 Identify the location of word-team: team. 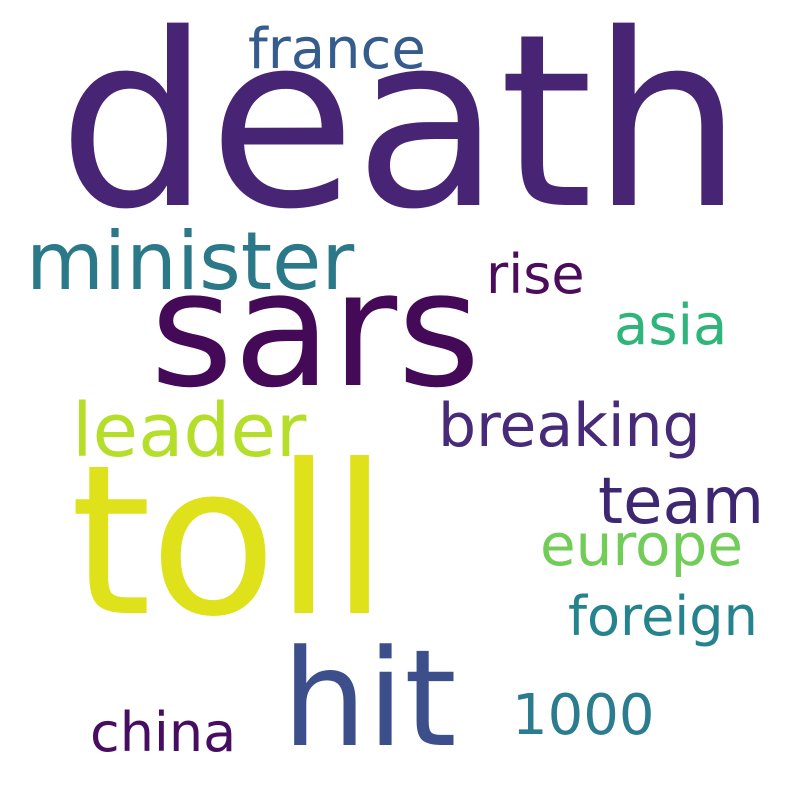
(681, 502).